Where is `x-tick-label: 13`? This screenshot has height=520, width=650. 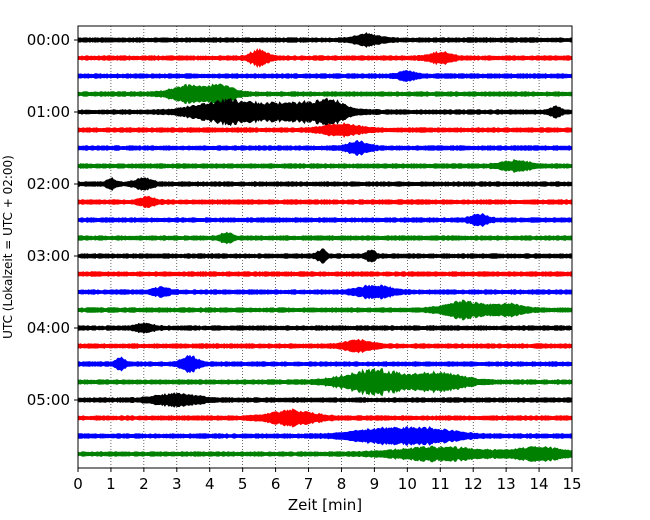
x-tick-label: 13 is located at coordinates (506, 484).